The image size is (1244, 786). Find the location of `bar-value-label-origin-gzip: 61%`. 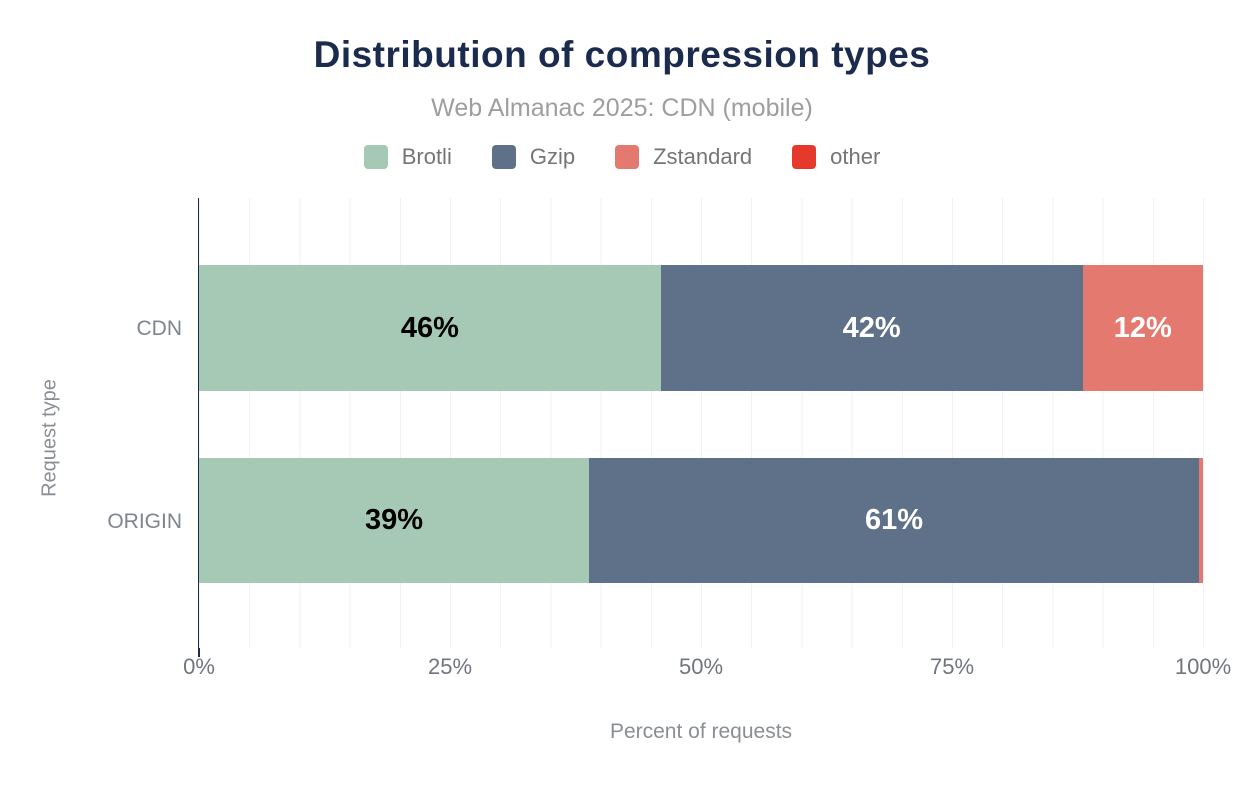

bar-value-label-origin-gzip: 61% is located at coordinates (894, 520).